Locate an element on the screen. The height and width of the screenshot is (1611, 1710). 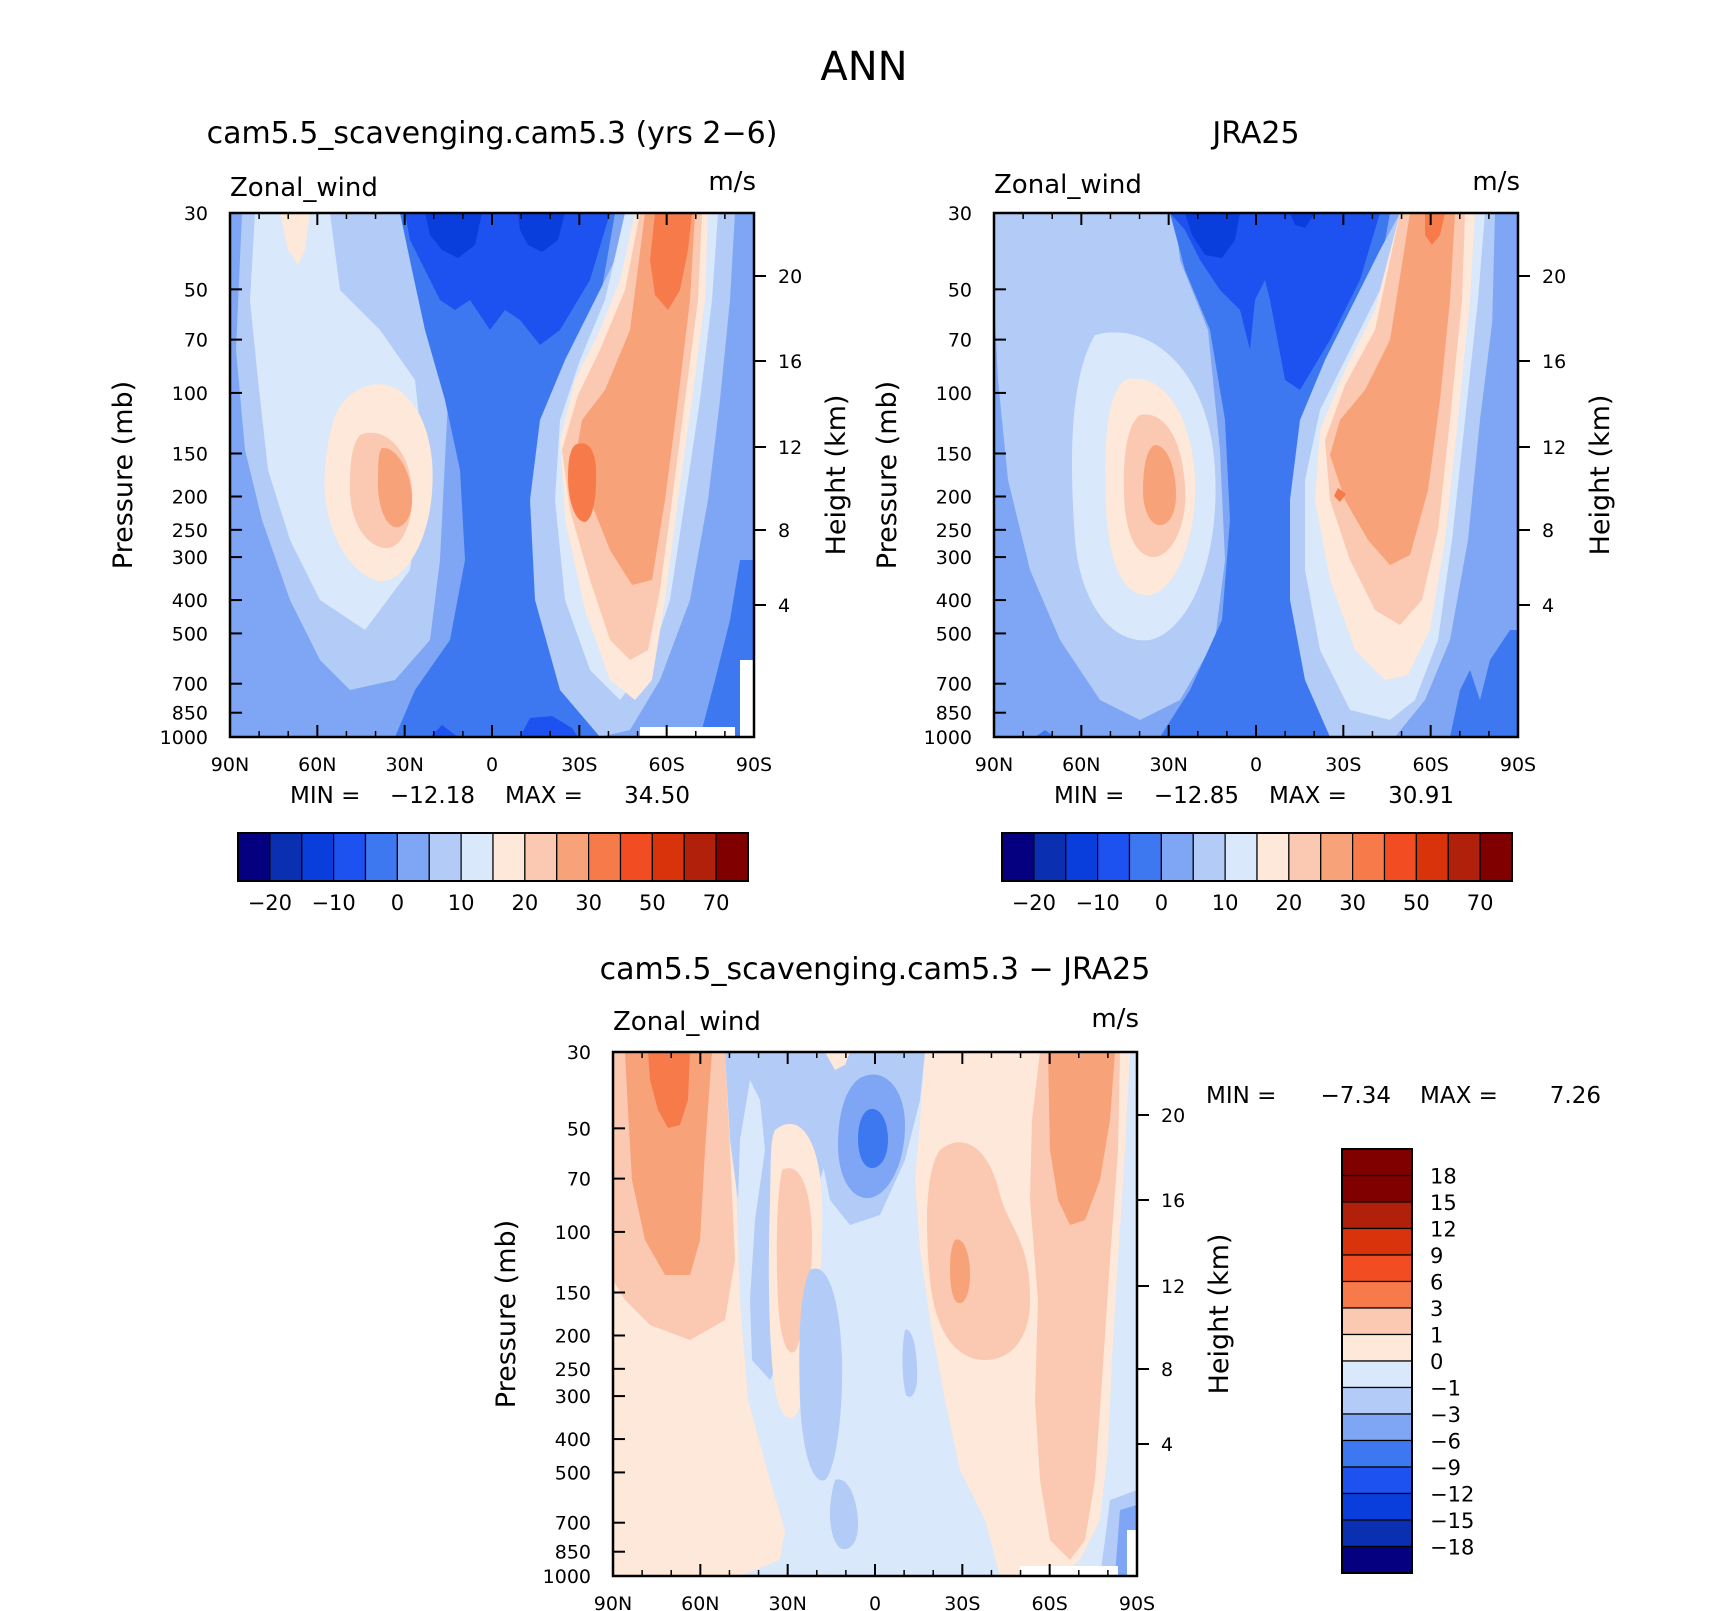
colorbar-label: 70 is located at coordinates (1480, 903).